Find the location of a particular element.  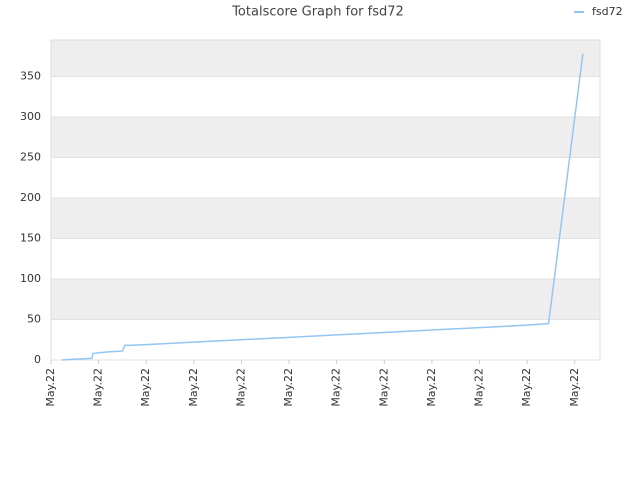

y-tick-label: 50 is located at coordinates (34, 318).